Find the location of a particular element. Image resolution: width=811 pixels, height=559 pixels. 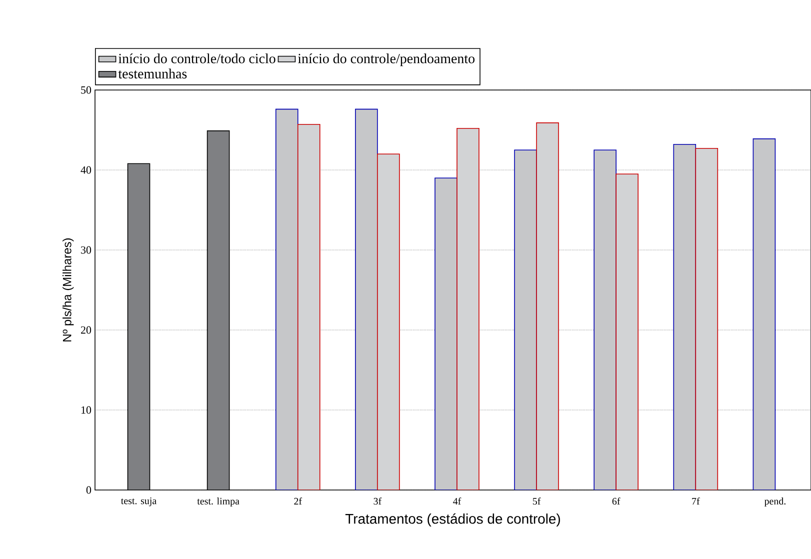

x-tick-label: 2f is located at coordinates (298, 501).